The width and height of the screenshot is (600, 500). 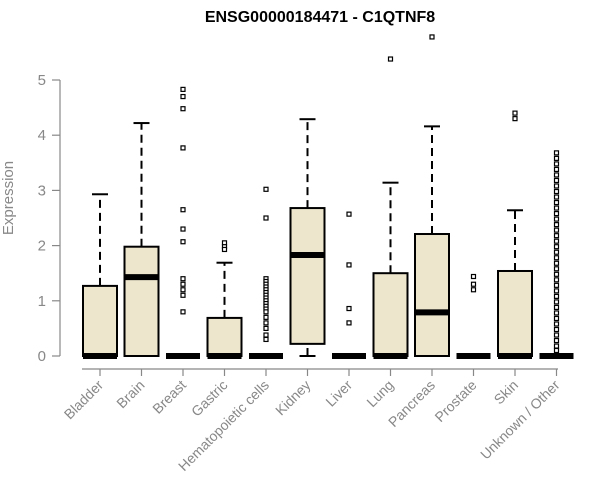 What do you see at coordinates (42, 135) in the screenshot?
I see `y-tick-label: 4` at bounding box center [42, 135].